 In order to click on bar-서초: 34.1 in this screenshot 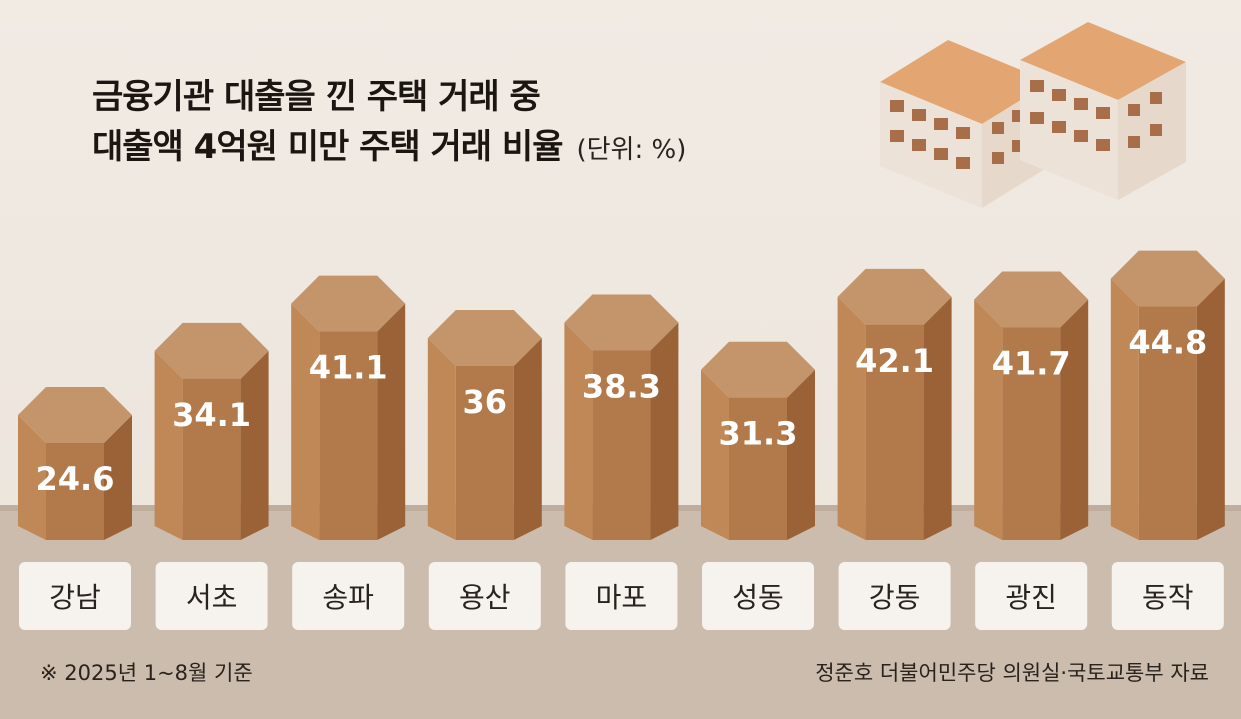, I will do `click(211, 431)`.